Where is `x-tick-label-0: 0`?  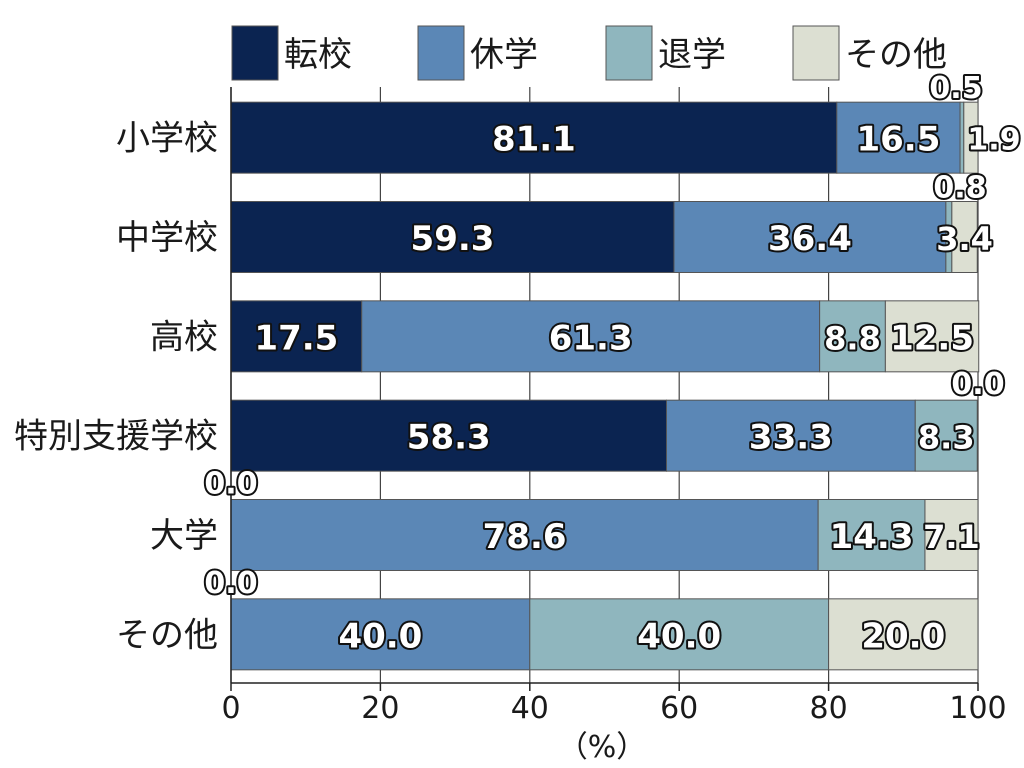
x-tick-label-0: 0 is located at coordinates (230, 708).